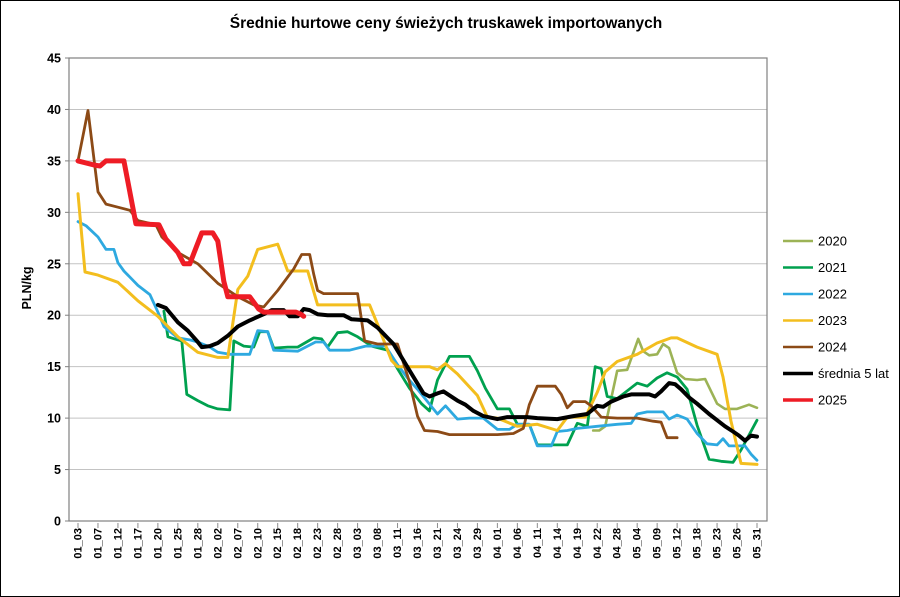 Image resolution: width=900 pixels, height=597 pixels. I want to click on x-axis-tick-label: 04_11, so click(538, 543).